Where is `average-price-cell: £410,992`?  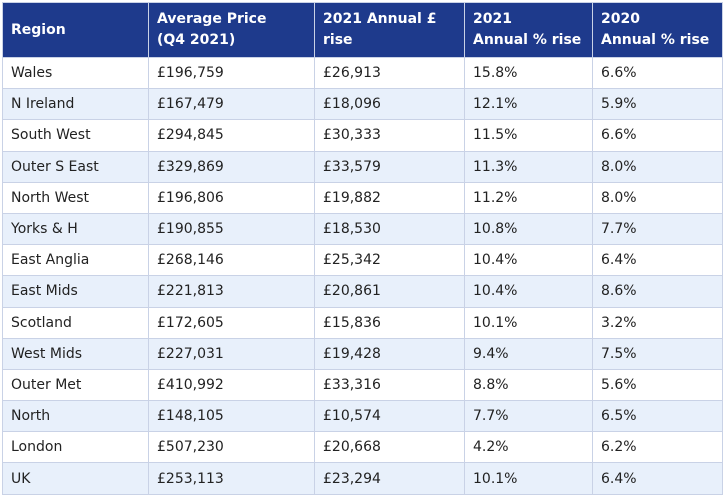
average-price-cell: £410,992 is located at coordinates (231, 385).